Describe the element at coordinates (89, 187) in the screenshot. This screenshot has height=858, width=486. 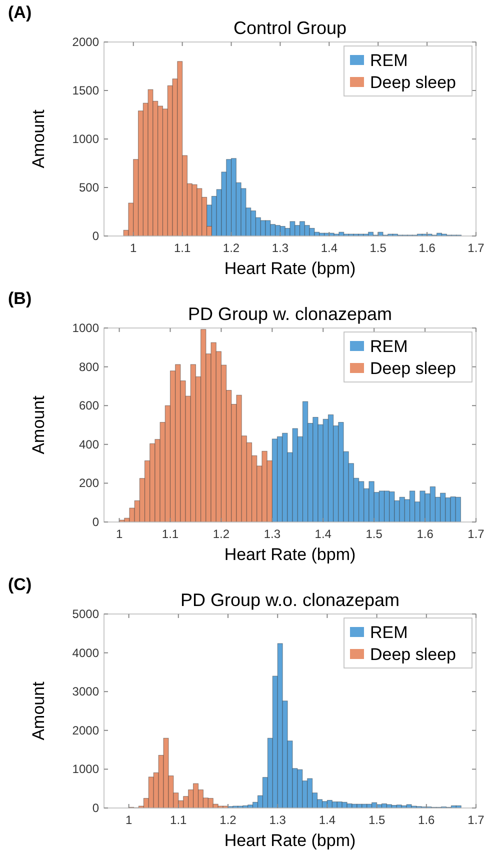
I see `y-tick-label: 500` at that location.